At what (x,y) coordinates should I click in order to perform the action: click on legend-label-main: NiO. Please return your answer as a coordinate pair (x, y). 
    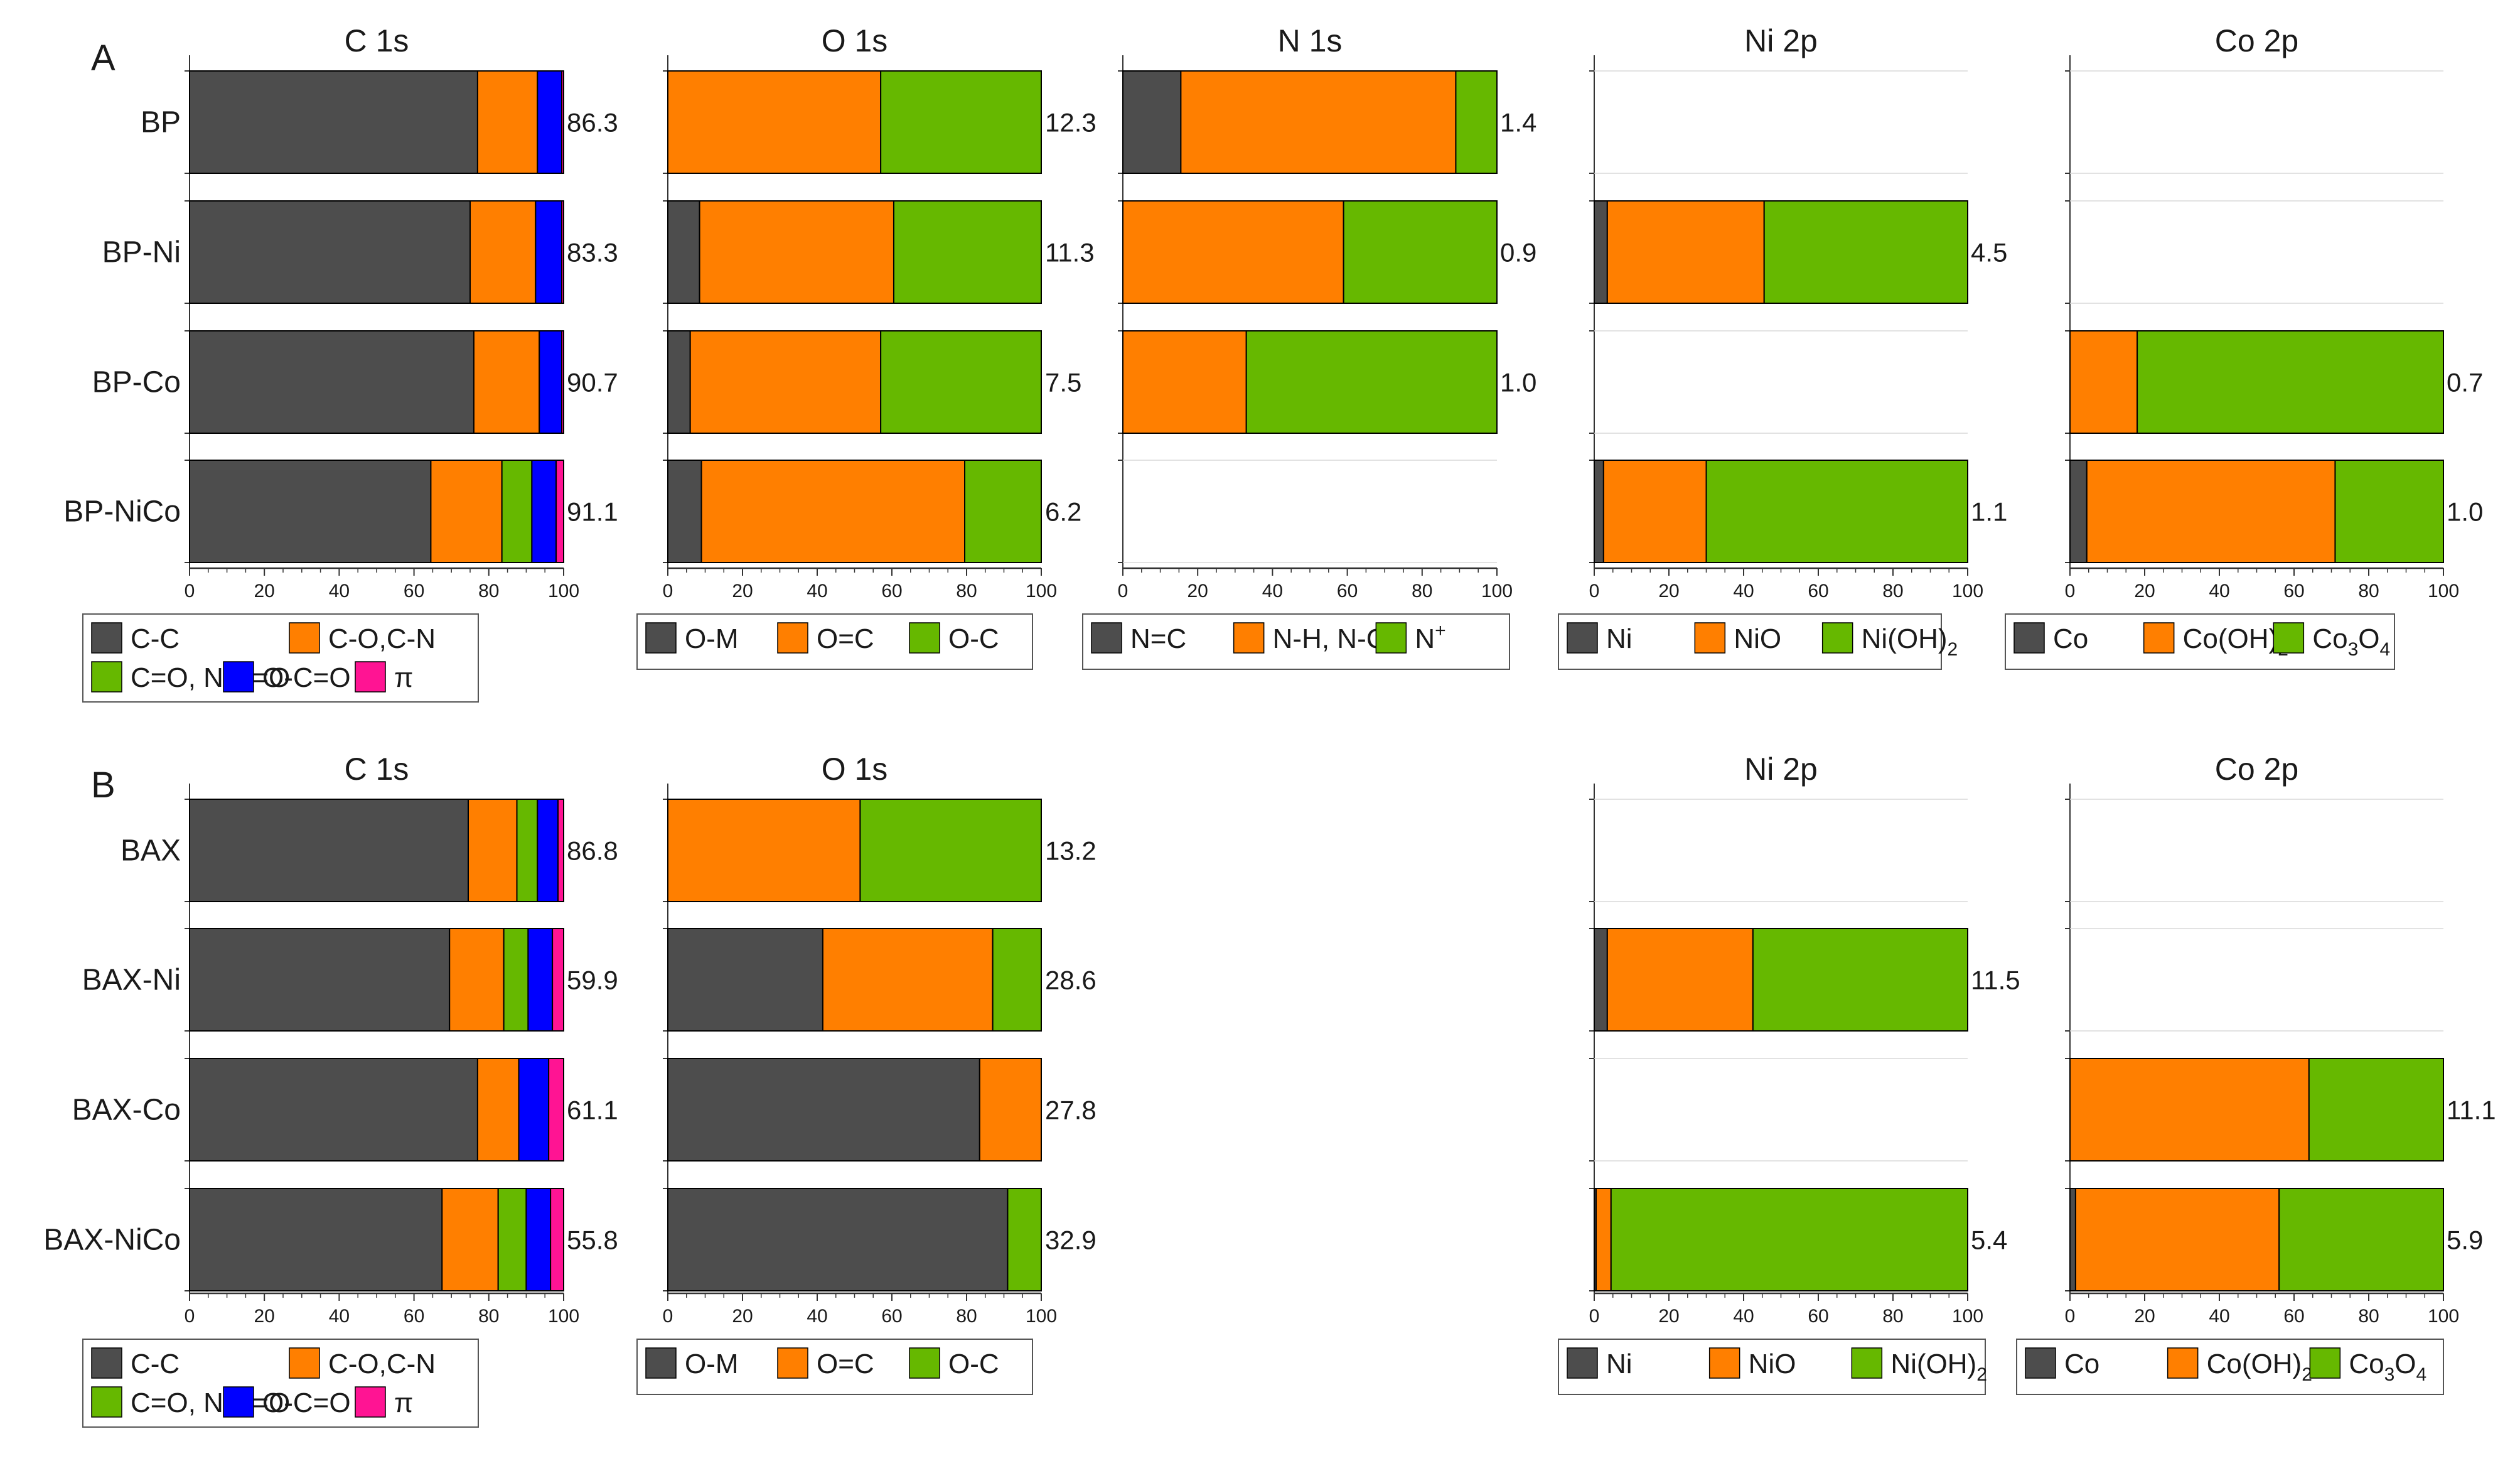
    Looking at the image, I should click on (1772, 1364).